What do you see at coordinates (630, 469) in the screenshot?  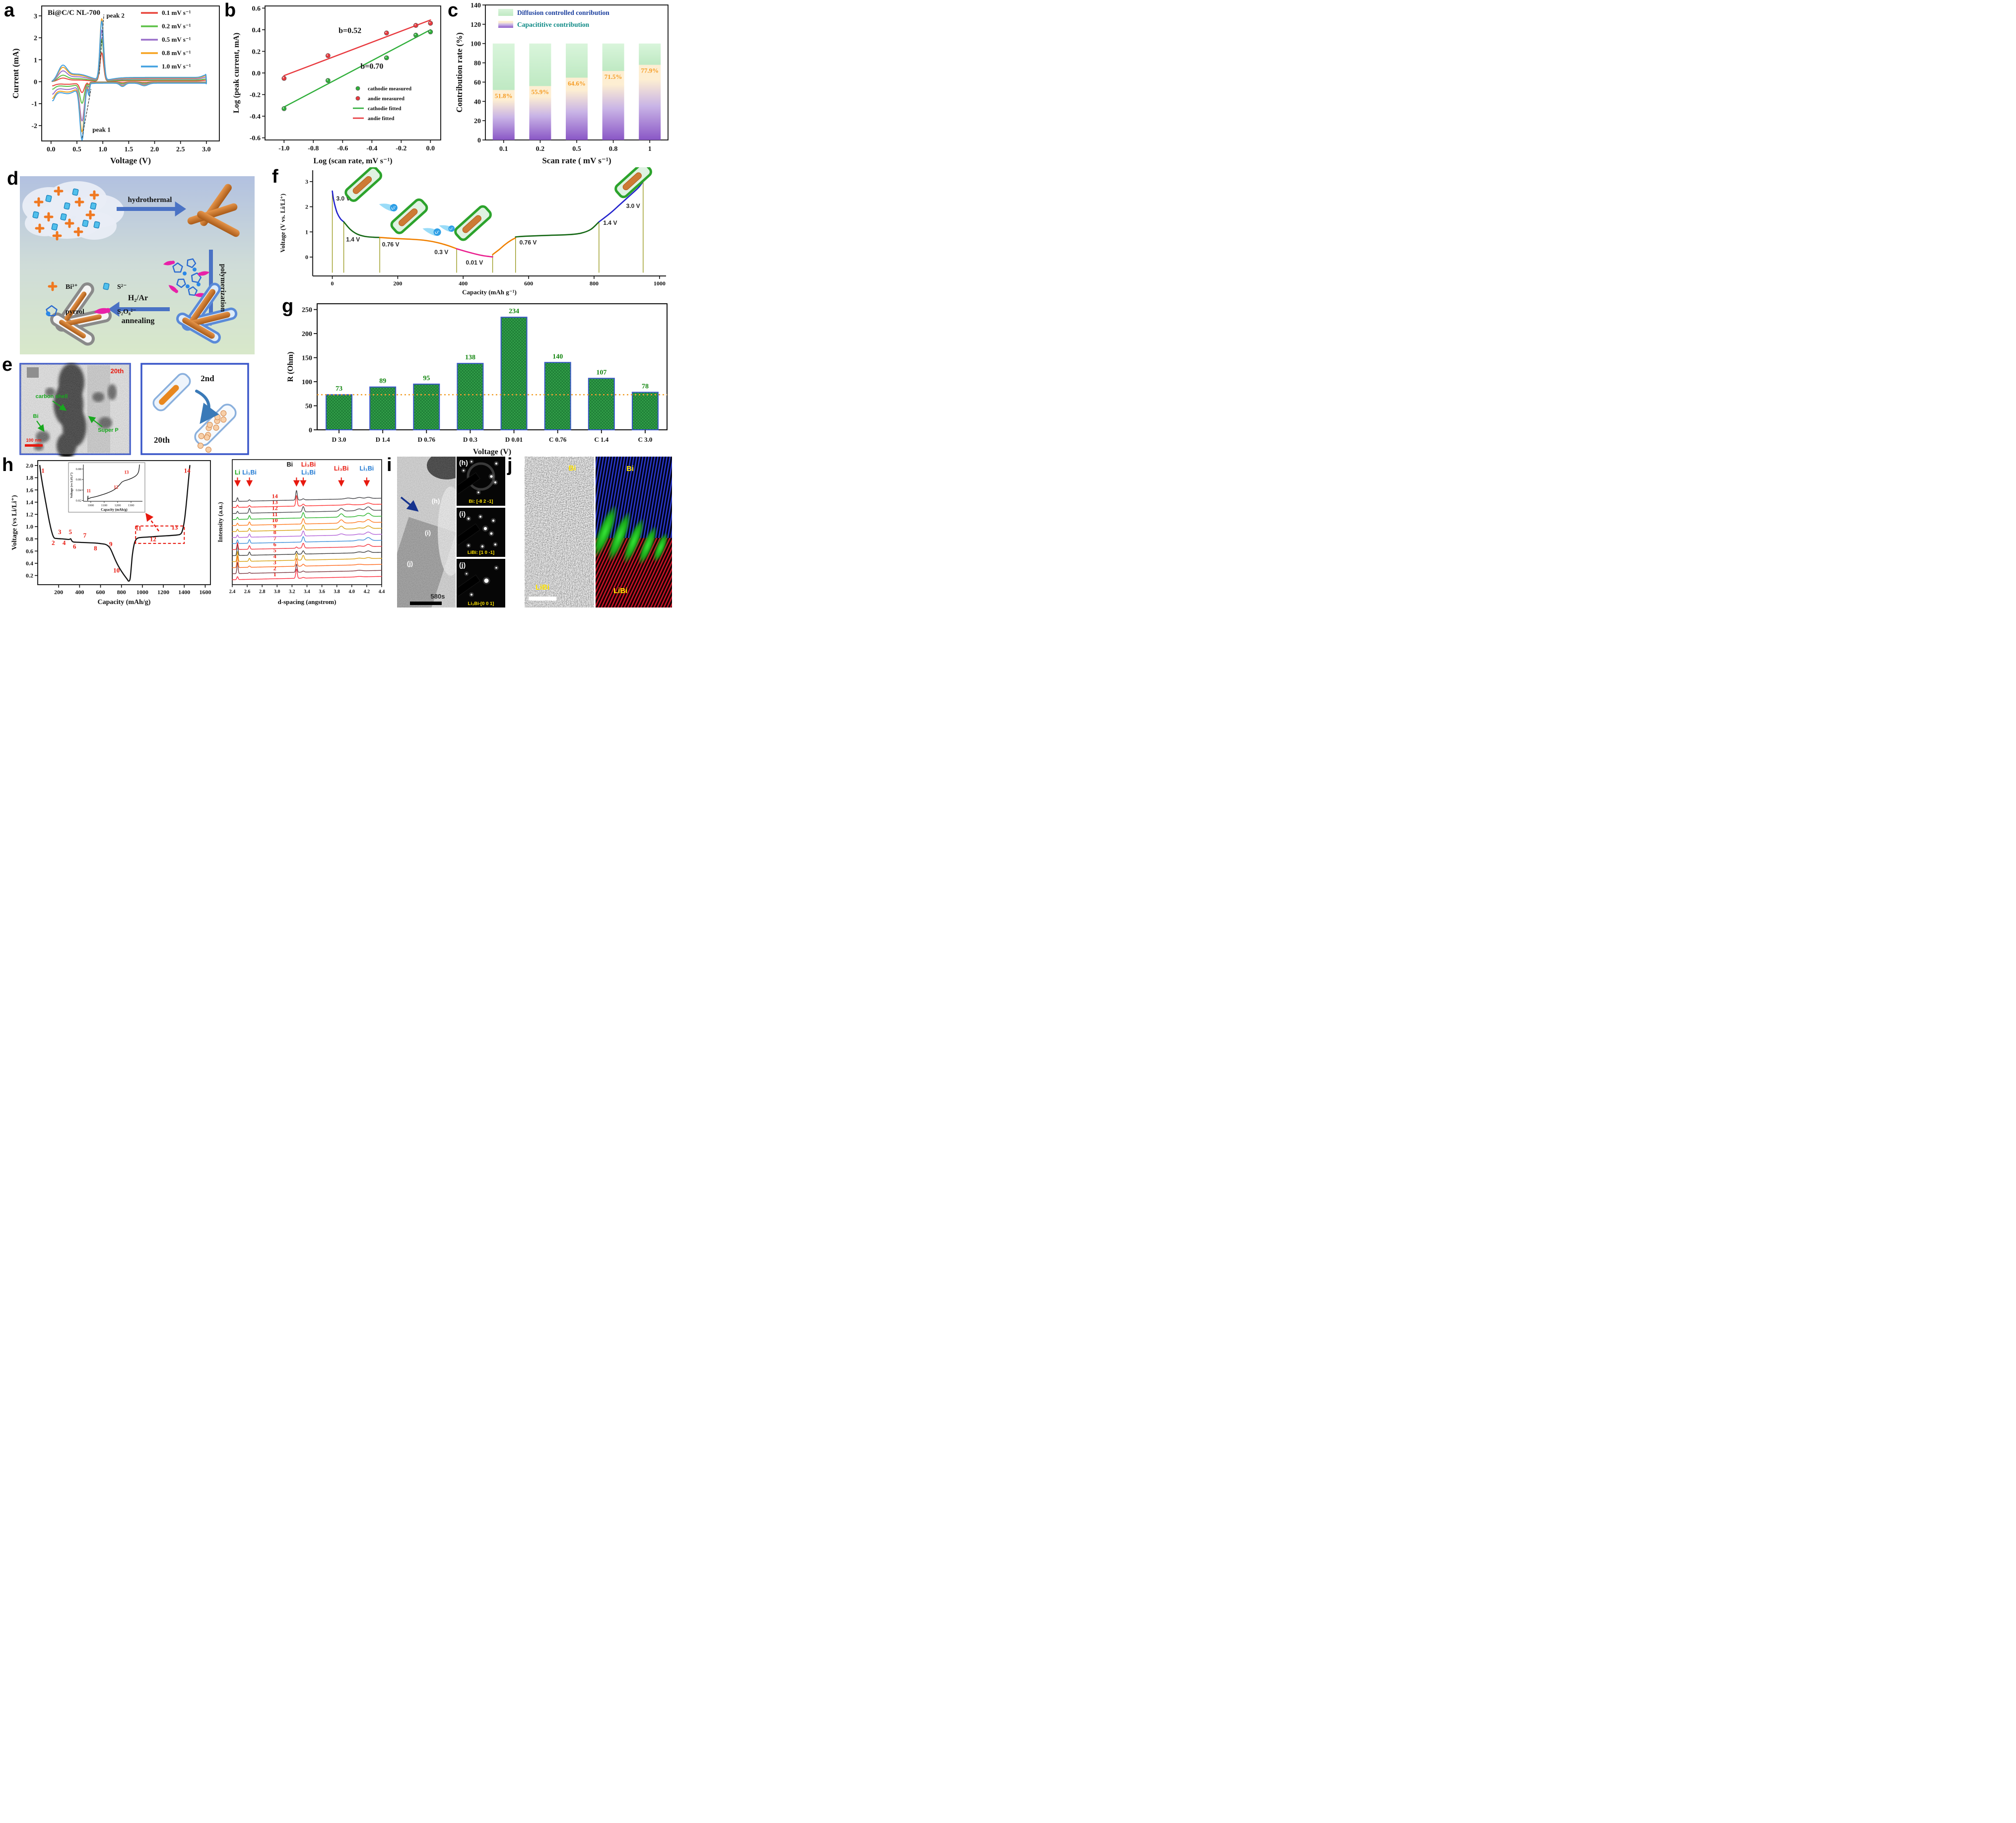 I see `bi-region-label: Bi` at bounding box center [630, 469].